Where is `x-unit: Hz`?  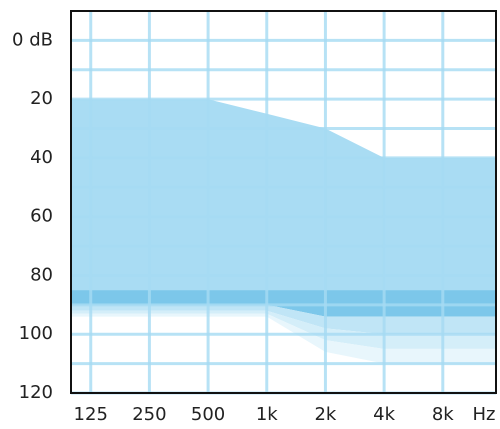 x-unit: Hz is located at coordinates (484, 414).